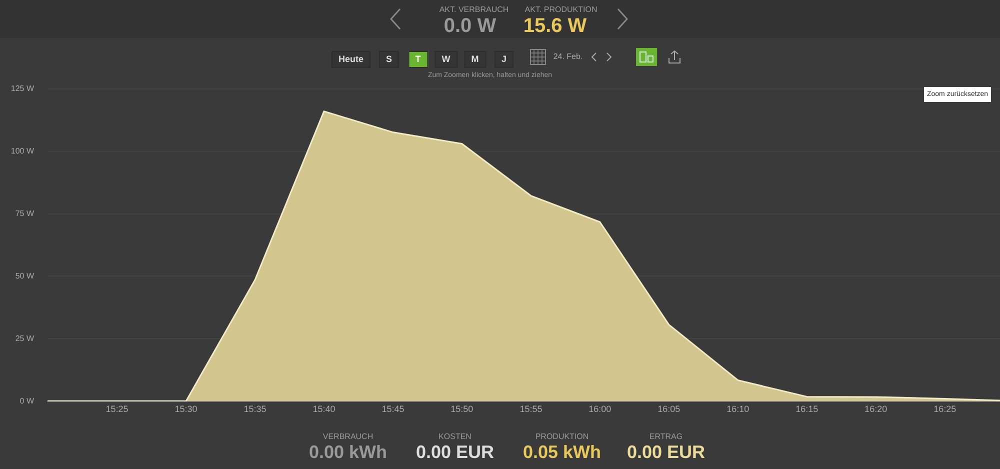 Image resolution: width=1000 pixels, height=469 pixels. Describe the element at coordinates (807, 409) in the screenshot. I see `x-tick-label: 16:15` at that location.